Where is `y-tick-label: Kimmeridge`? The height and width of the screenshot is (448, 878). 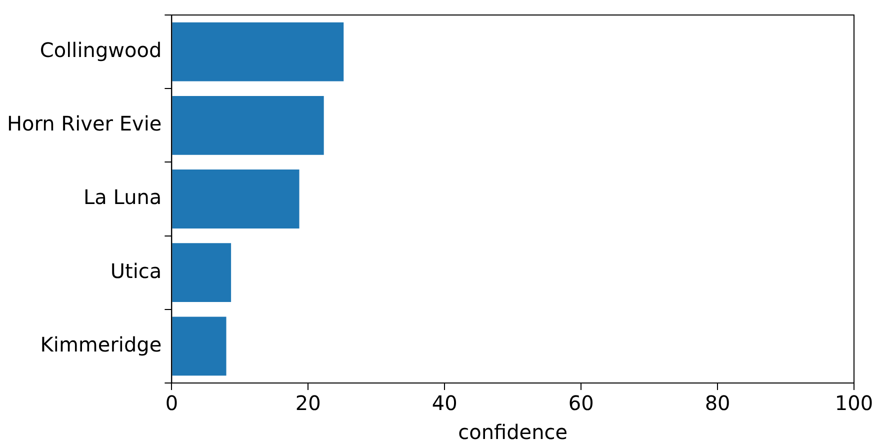
y-tick-label: Kimmeridge is located at coordinates (101, 344).